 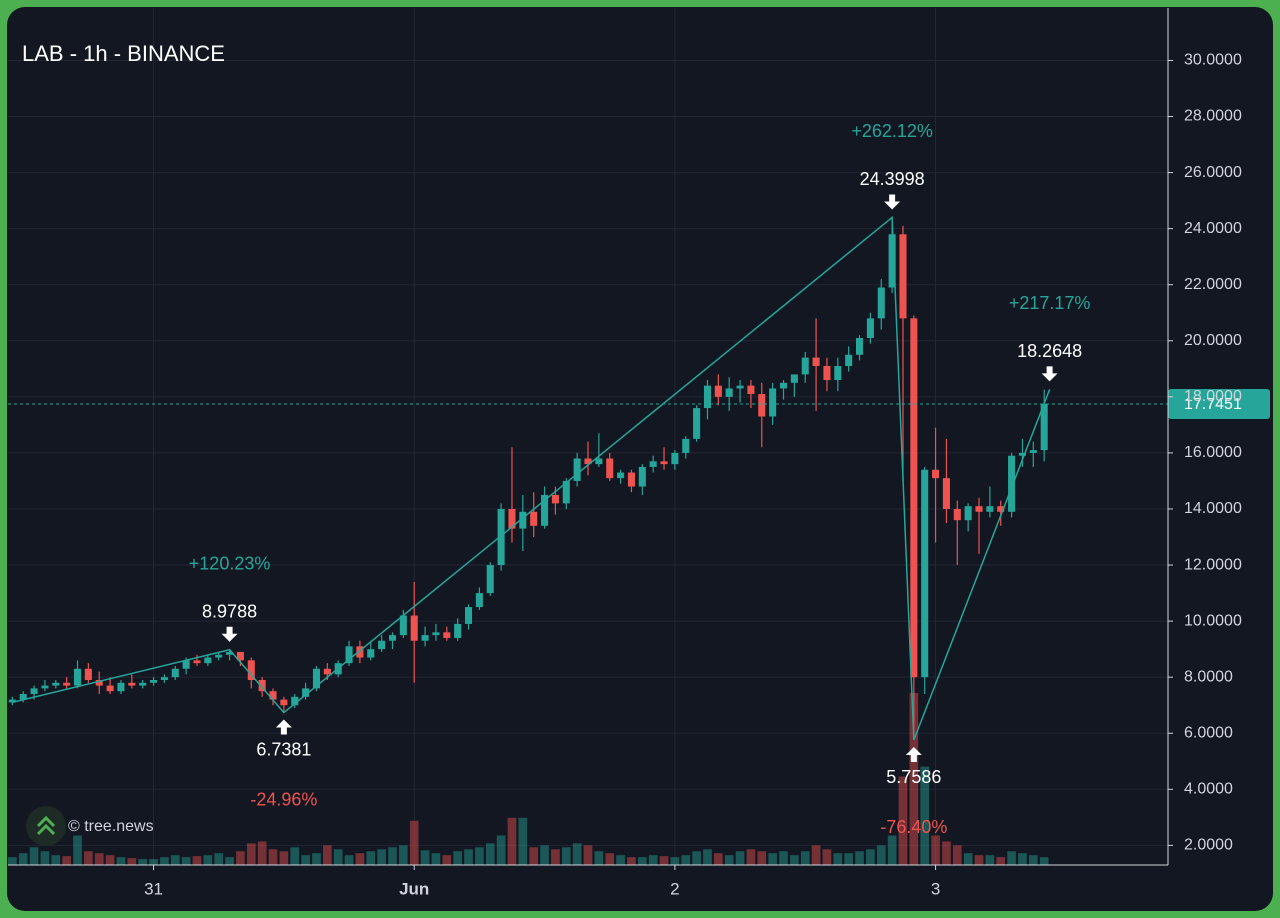 What do you see at coordinates (1208, 845) in the screenshot?
I see `y-tick-label: 2.0000` at bounding box center [1208, 845].